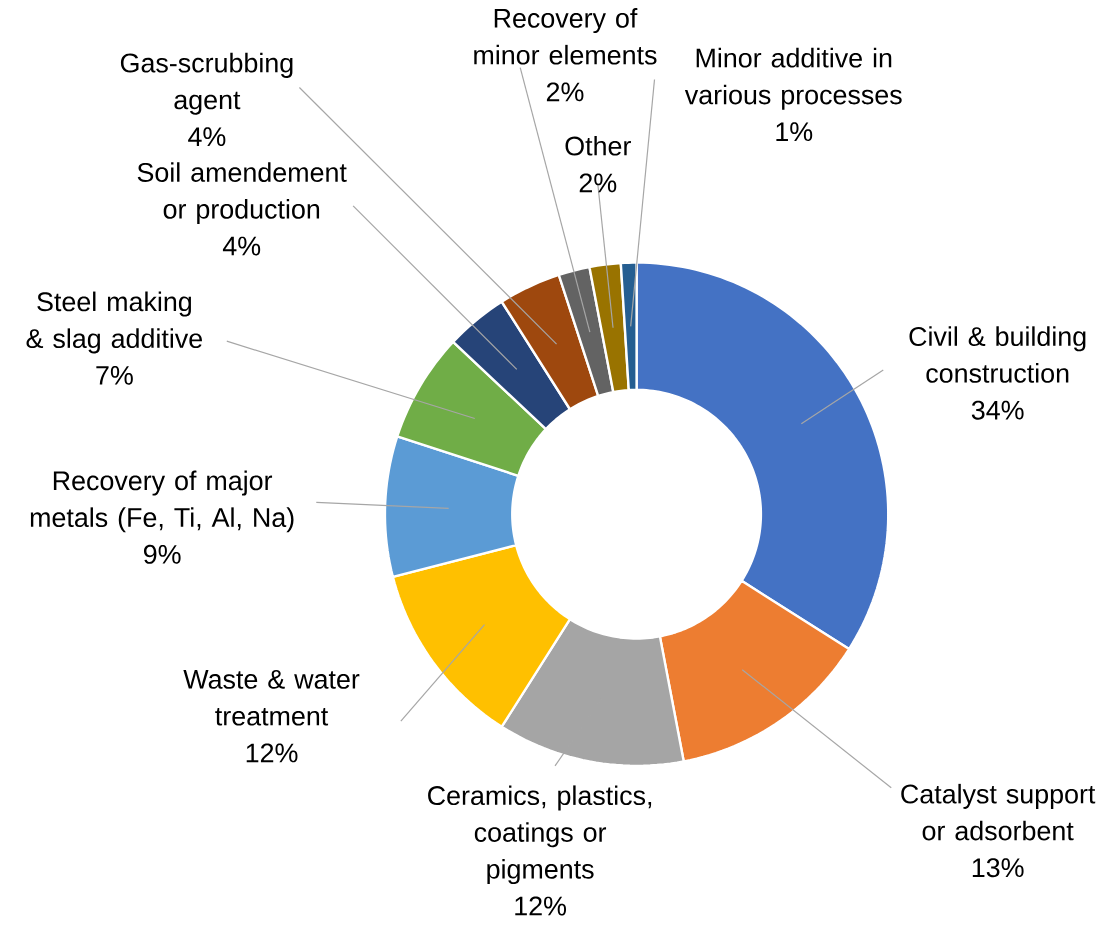 The height and width of the screenshot is (930, 1117). Describe the element at coordinates (242, 193) in the screenshot. I see `slice-label: Soil amendement or production` at that location.